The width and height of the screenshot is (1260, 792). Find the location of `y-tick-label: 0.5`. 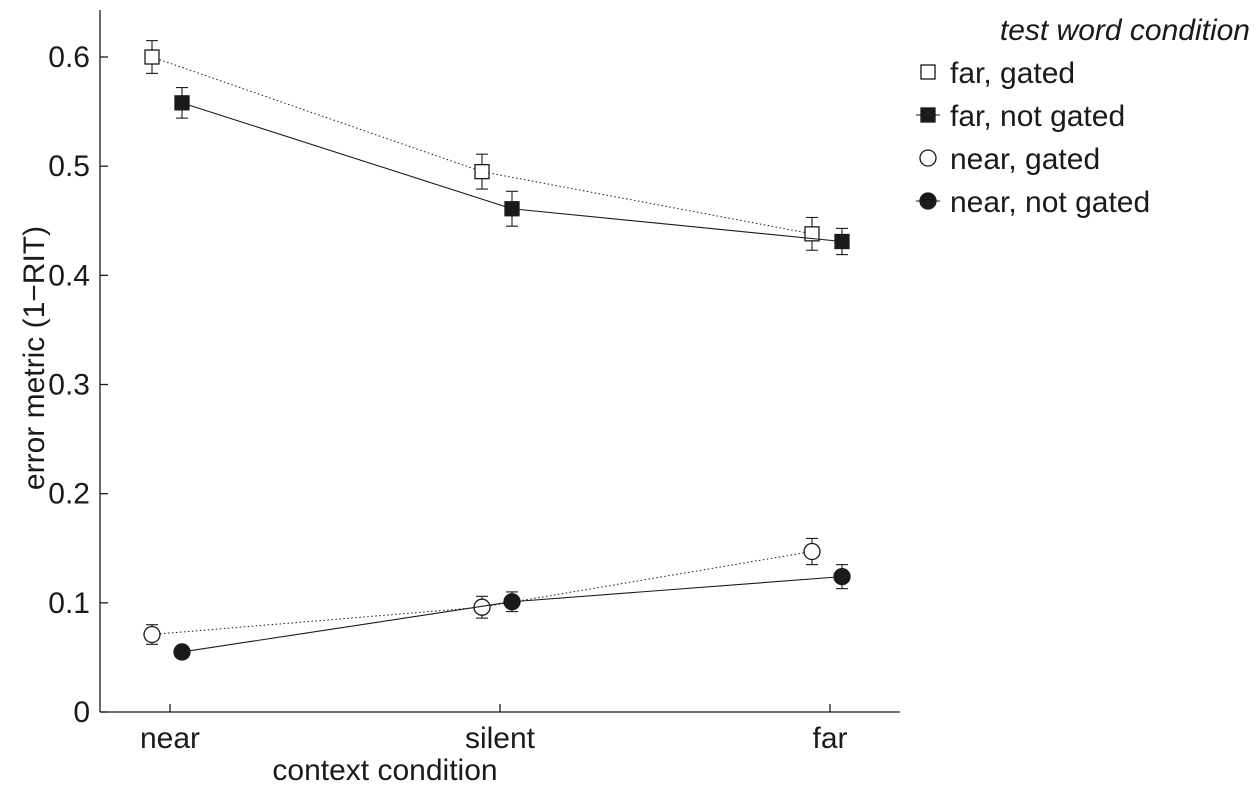

y-tick-label: 0.5 is located at coordinates (69, 166).